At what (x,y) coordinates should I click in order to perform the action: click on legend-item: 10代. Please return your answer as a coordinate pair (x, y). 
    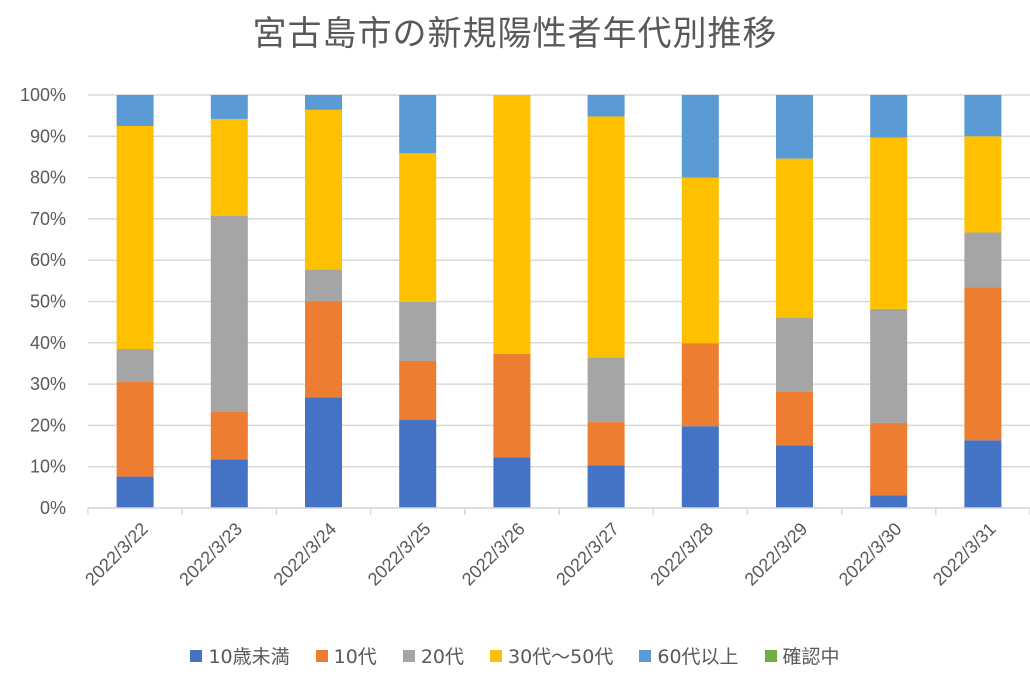
    Looking at the image, I should click on (346, 655).